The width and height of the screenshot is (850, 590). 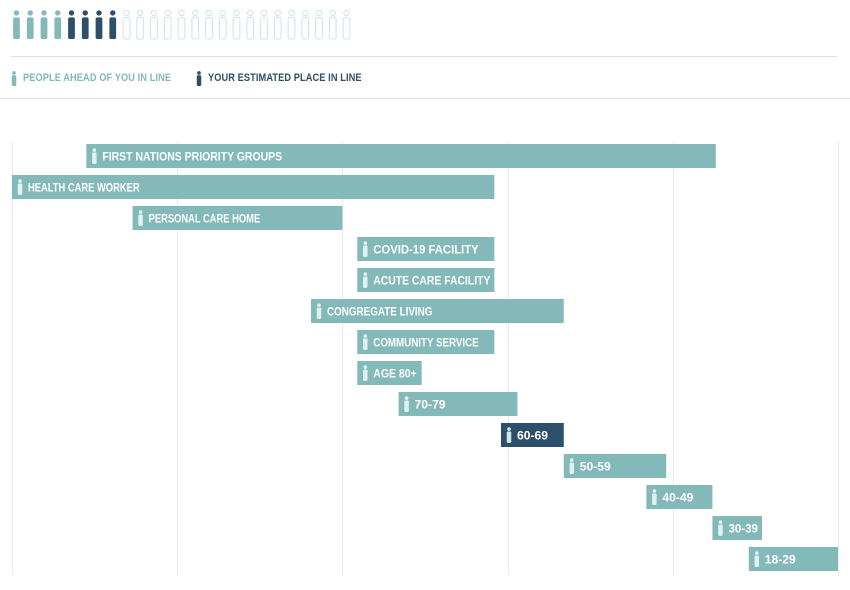 I want to click on bar-4: ACUTE CARE FACILITY, so click(x=426, y=280).